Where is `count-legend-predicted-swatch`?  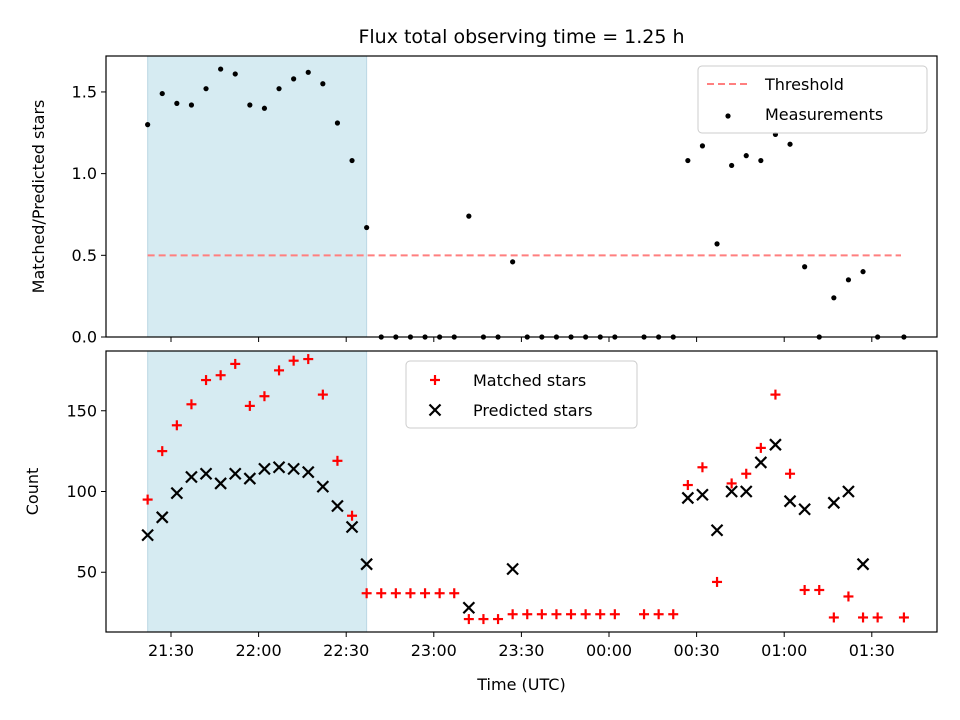
count-legend-predicted-swatch is located at coordinates (435, 410).